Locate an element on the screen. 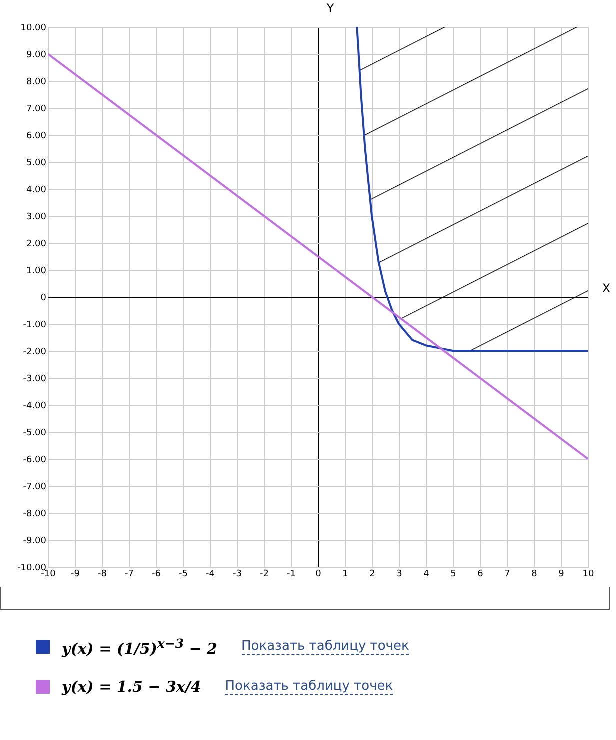 The width and height of the screenshot is (616, 740). y-tick-label: 9.00 is located at coordinates (36, 55).